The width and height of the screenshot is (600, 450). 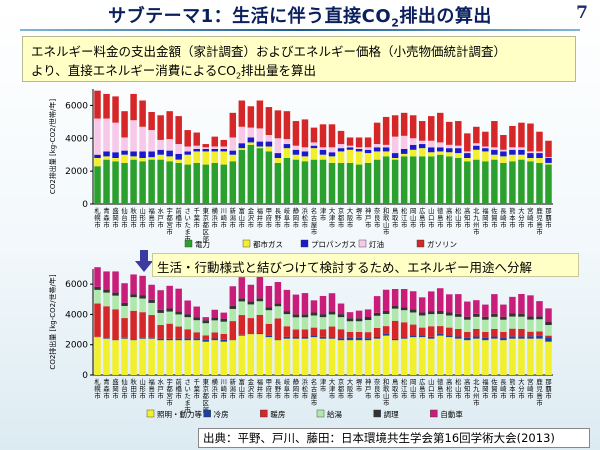 What do you see at coordinates (582, 13) in the screenshot?
I see `page-number: 7` at bounding box center [582, 13].